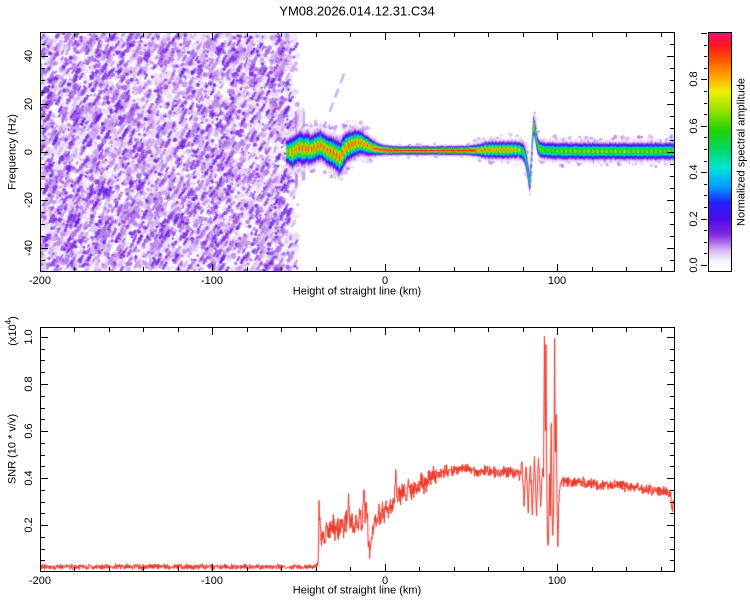  What do you see at coordinates (29, 337) in the screenshot?
I see `tick-label: 1.0` at bounding box center [29, 337].